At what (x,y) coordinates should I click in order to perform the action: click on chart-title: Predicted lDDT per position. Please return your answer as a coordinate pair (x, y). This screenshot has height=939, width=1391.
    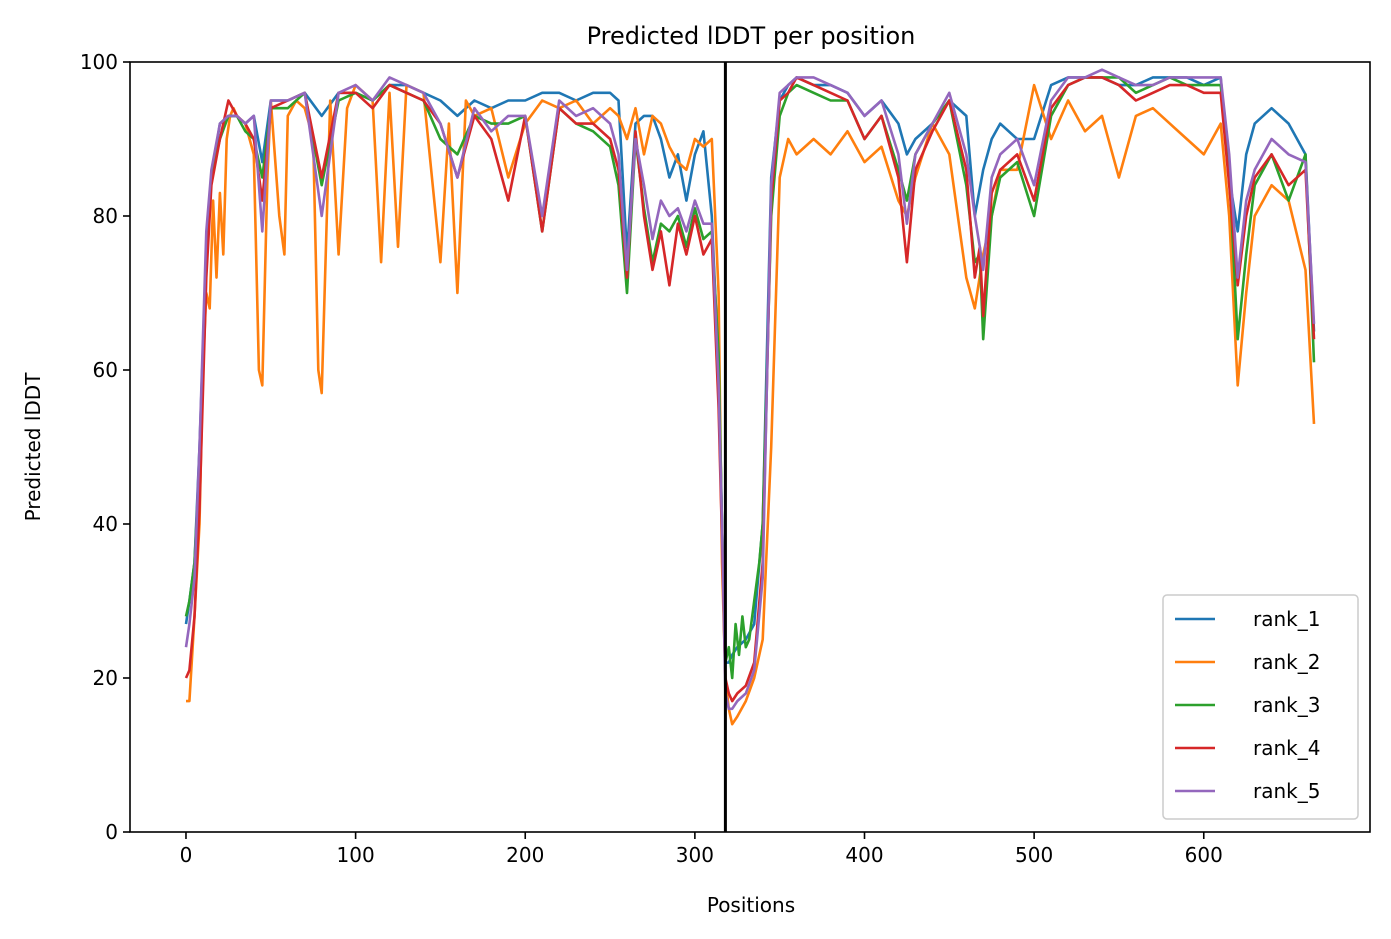
    Looking at the image, I should click on (751, 36).